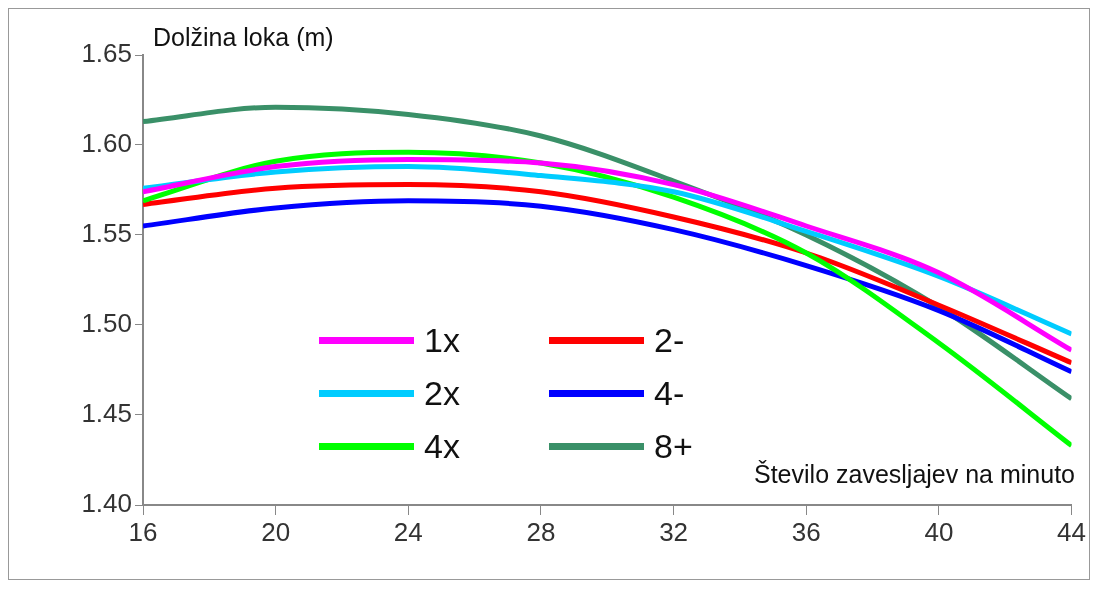 Image resolution: width=1101 pixels, height=590 pixels. I want to click on x-tick-label: 16, so click(143, 531).